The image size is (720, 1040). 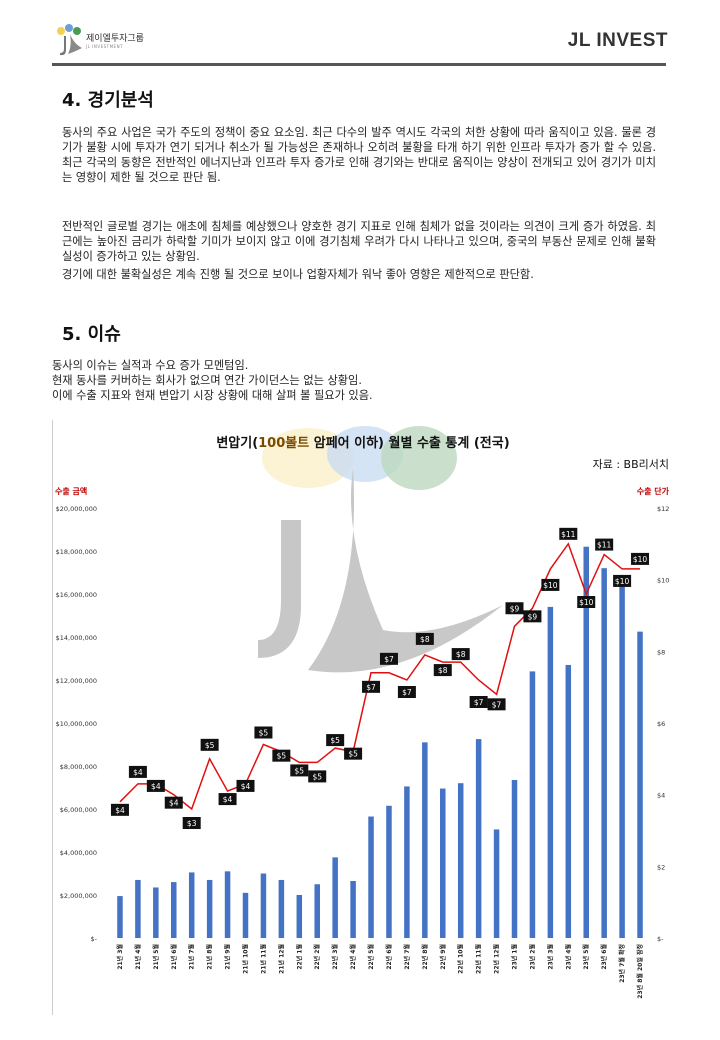 What do you see at coordinates (419, 458) in the screenshot?
I see `watermark-green-dot` at bounding box center [419, 458].